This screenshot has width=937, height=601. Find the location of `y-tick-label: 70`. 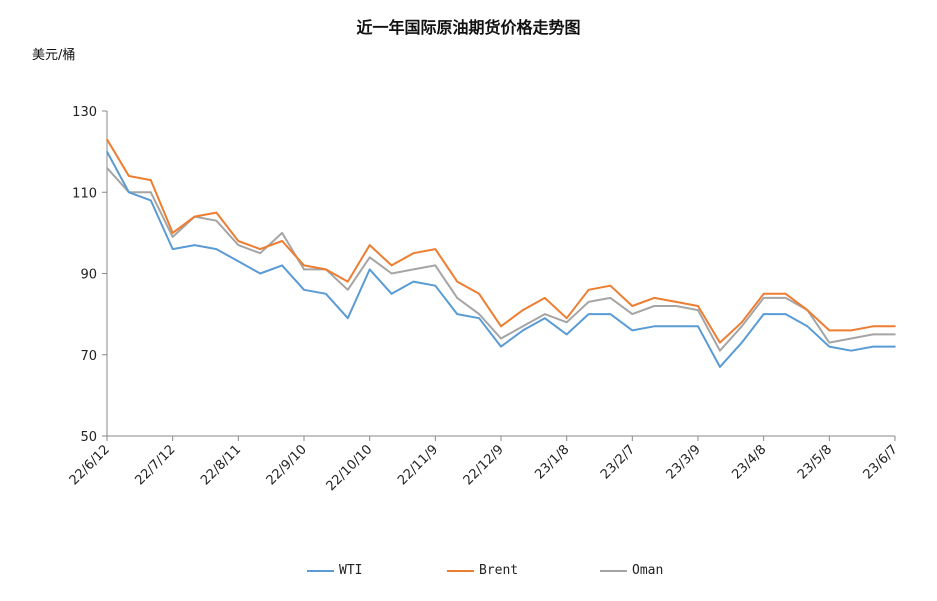

y-tick-label: 70 is located at coordinates (88, 356).